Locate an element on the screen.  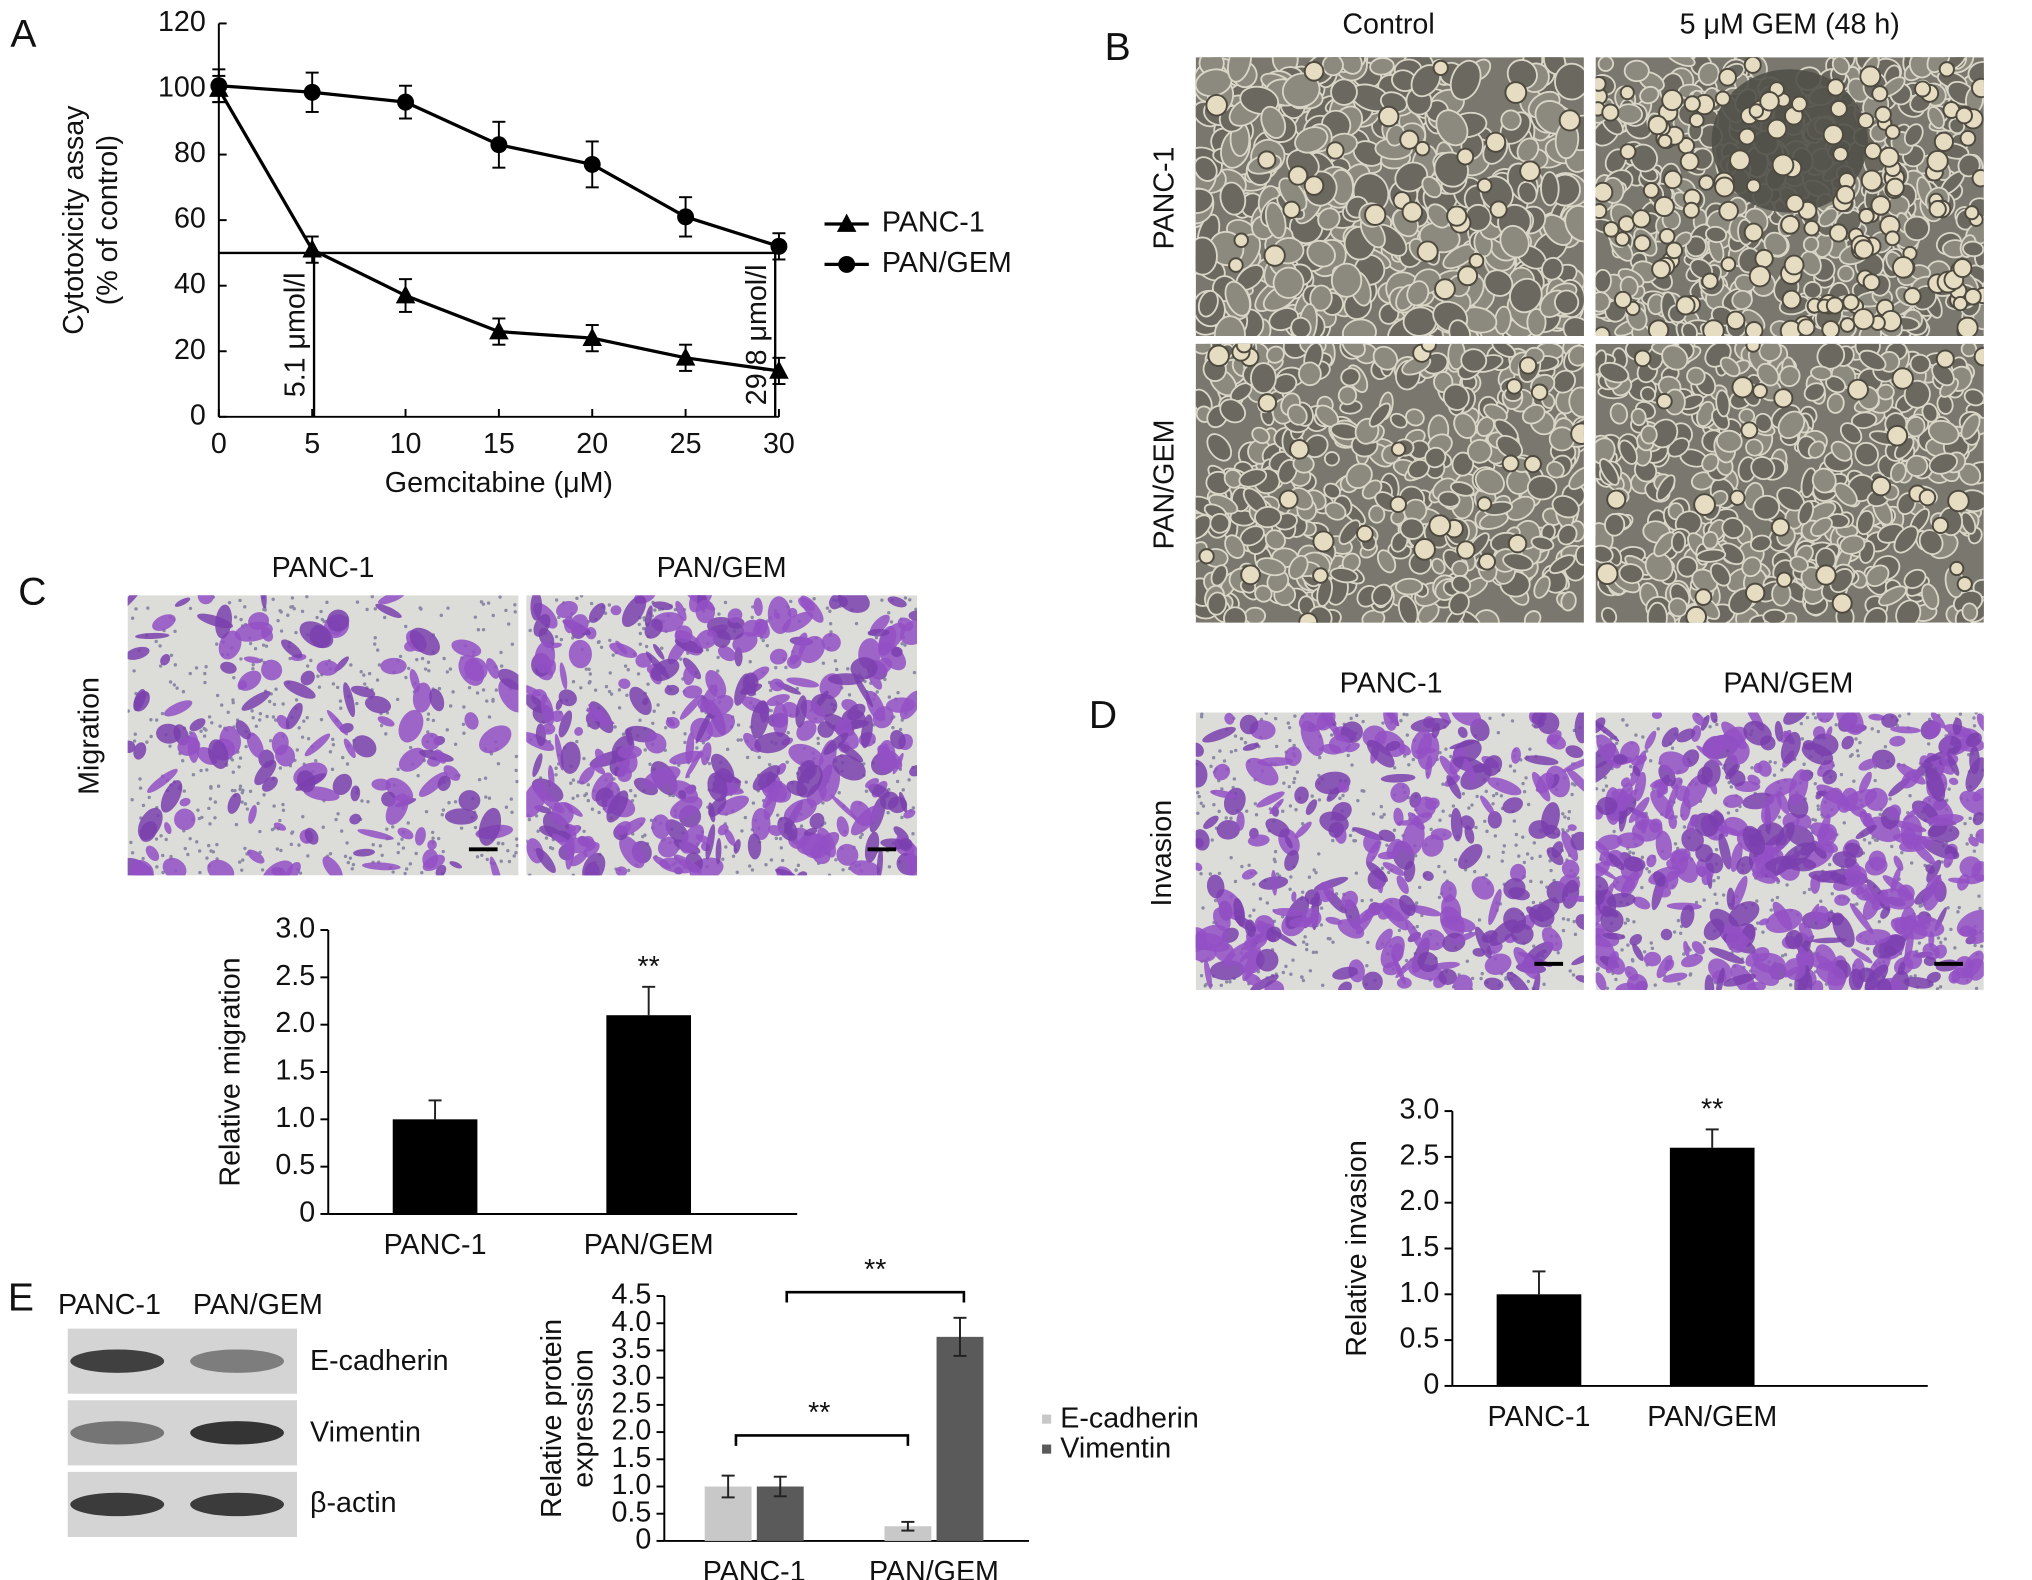
row-label: Migration is located at coordinates (90, 736).